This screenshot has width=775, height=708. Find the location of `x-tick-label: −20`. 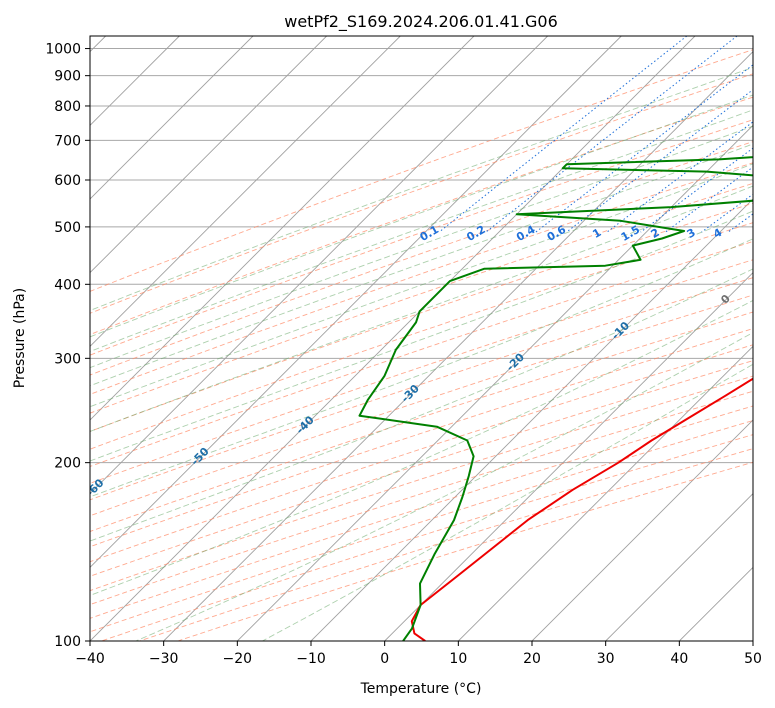

x-tick-label: −20 is located at coordinates (238, 659).